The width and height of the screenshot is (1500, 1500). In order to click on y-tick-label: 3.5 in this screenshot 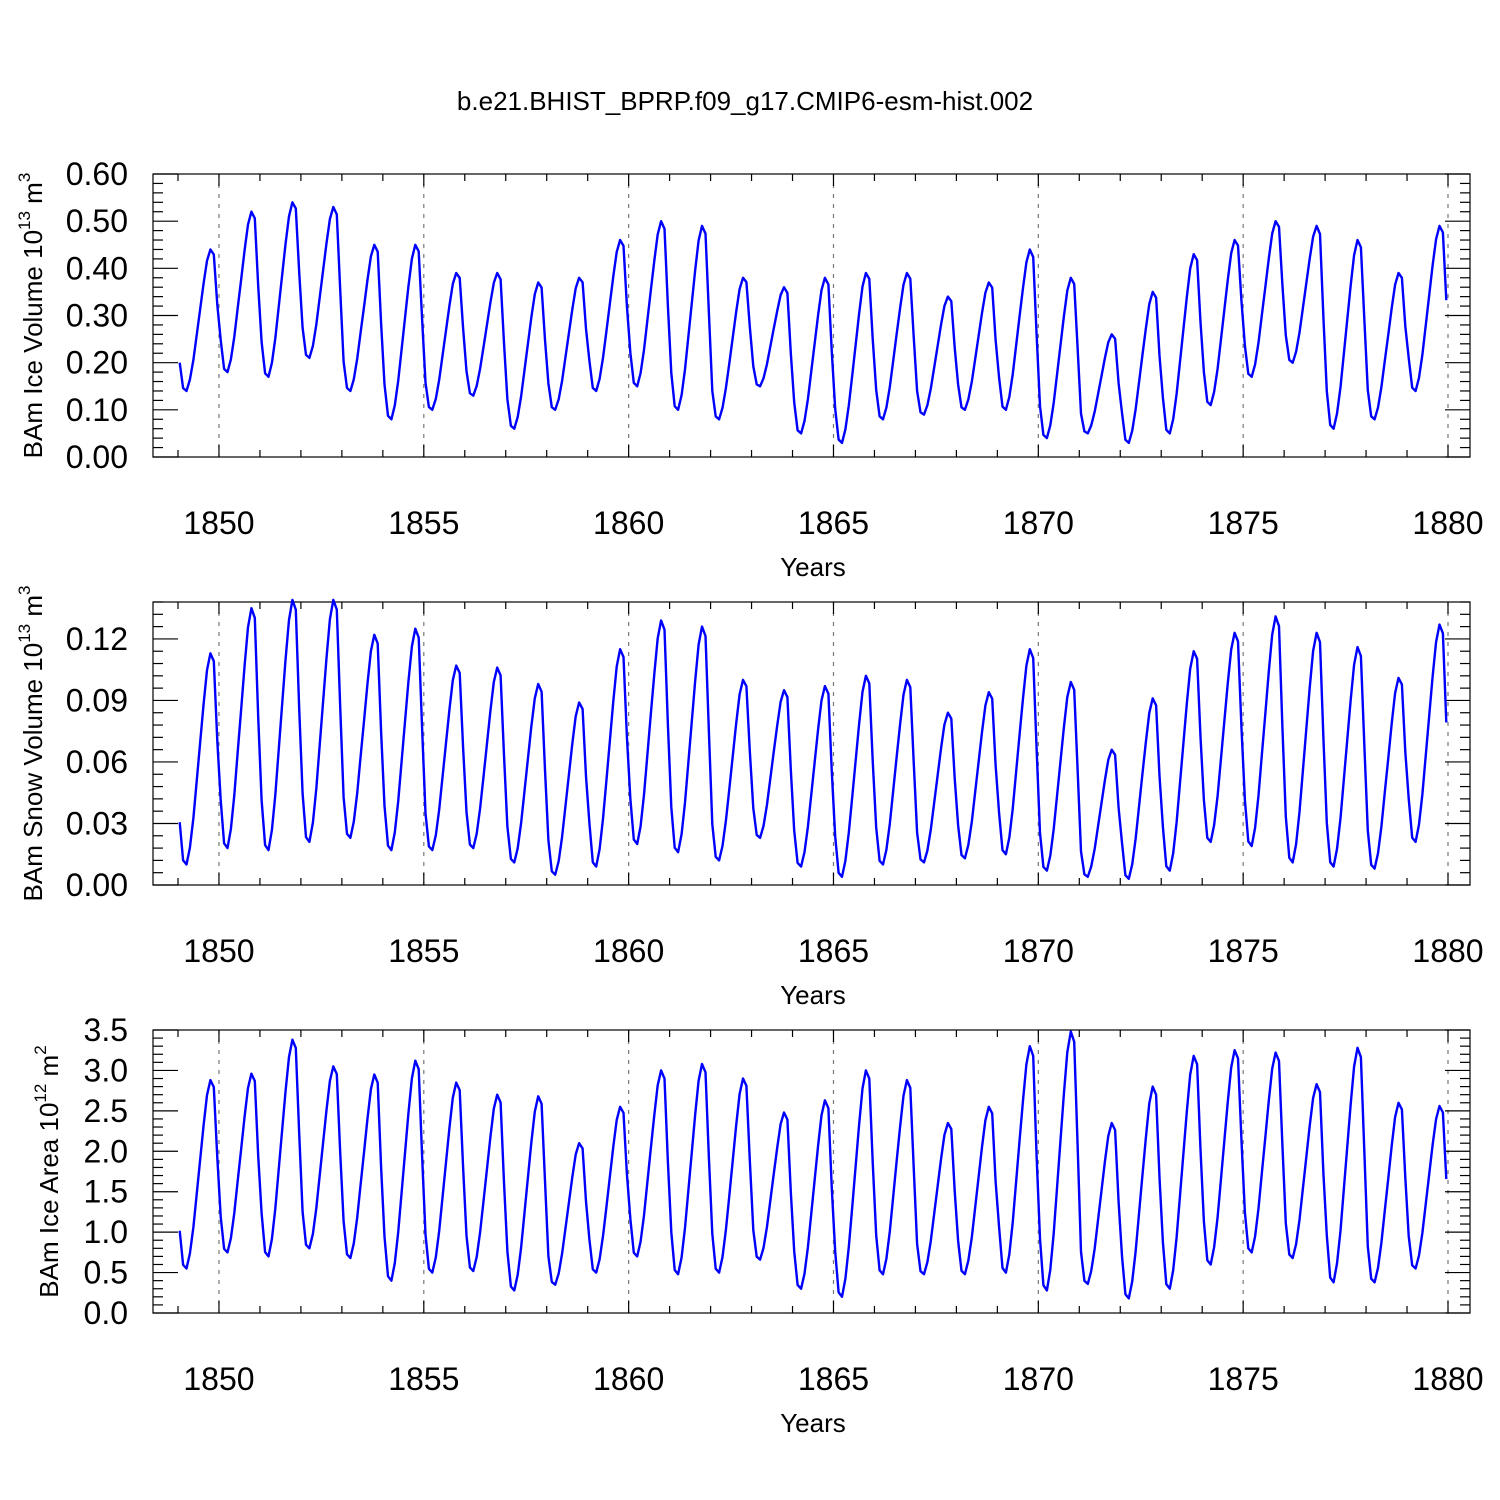, I will do `click(106, 1030)`.